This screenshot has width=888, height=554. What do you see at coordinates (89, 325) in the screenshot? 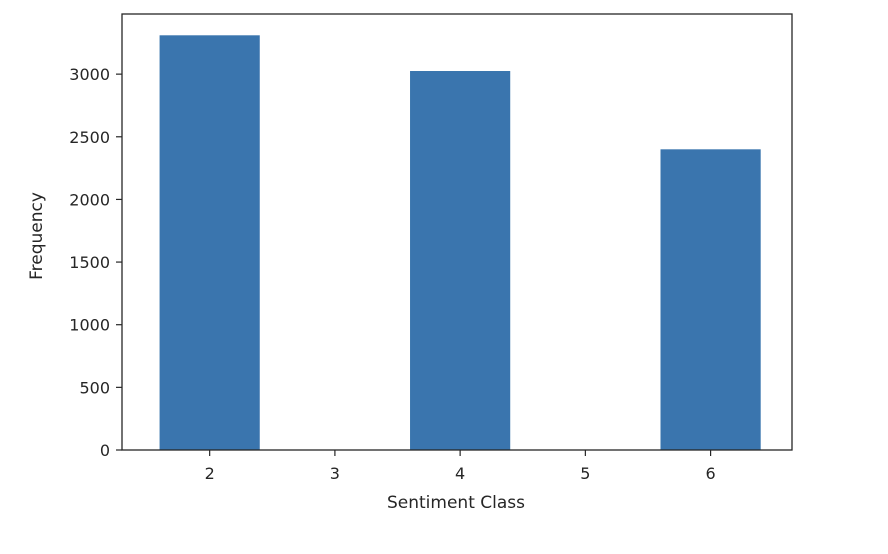
I see `y-tick-label: 1000` at bounding box center [89, 325].